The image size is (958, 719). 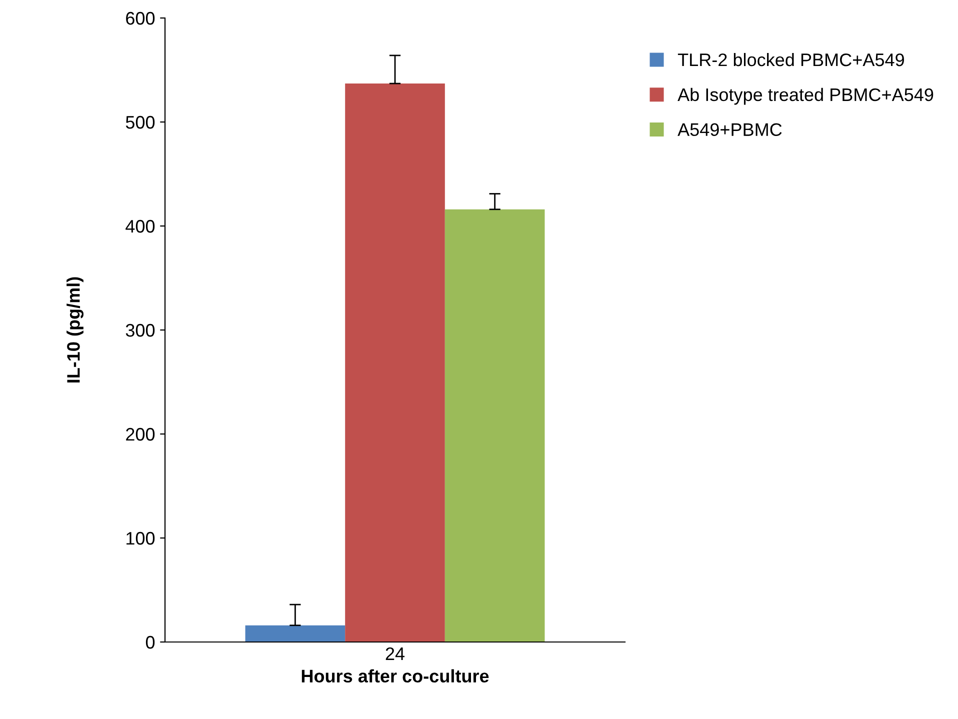 I want to click on legend-label: A549+PBMC, so click(x=730, y=129).